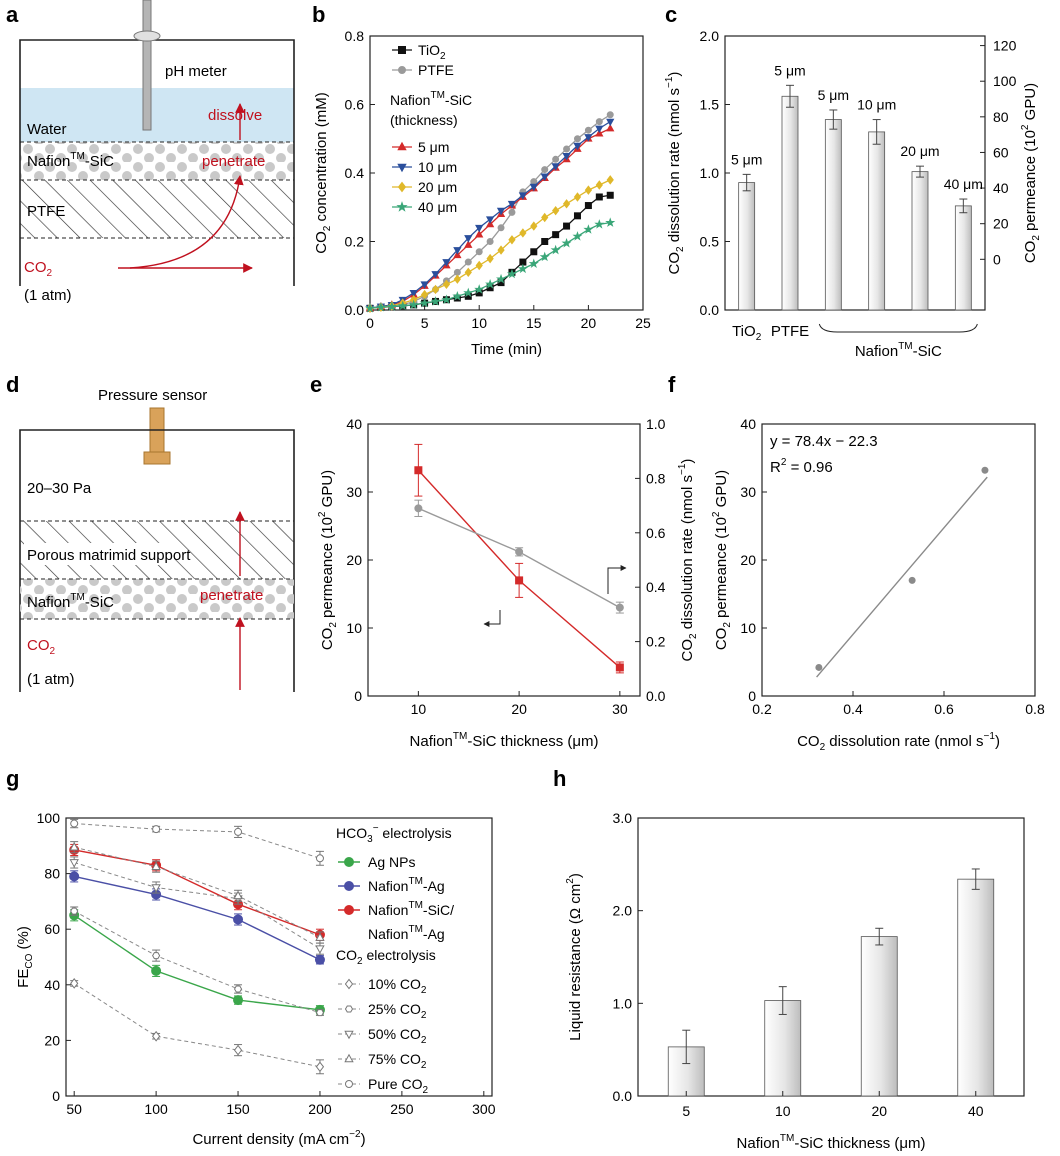 The height and width of the screenshot is (1156, 1060). I want to click on t: permeance (10, so click(1030, 182).